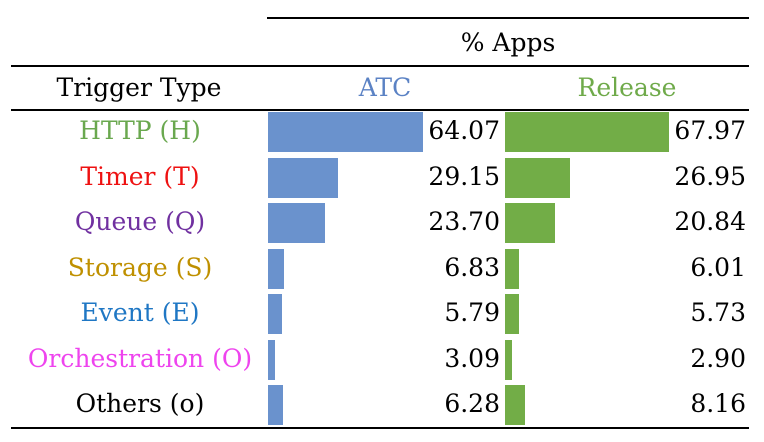 This screenshot has width=764, height=442. What do you see at coordinates (508, 359) in the screenshot?
I see `bar-release-orchestration-o` at bounding box center [508, 359].